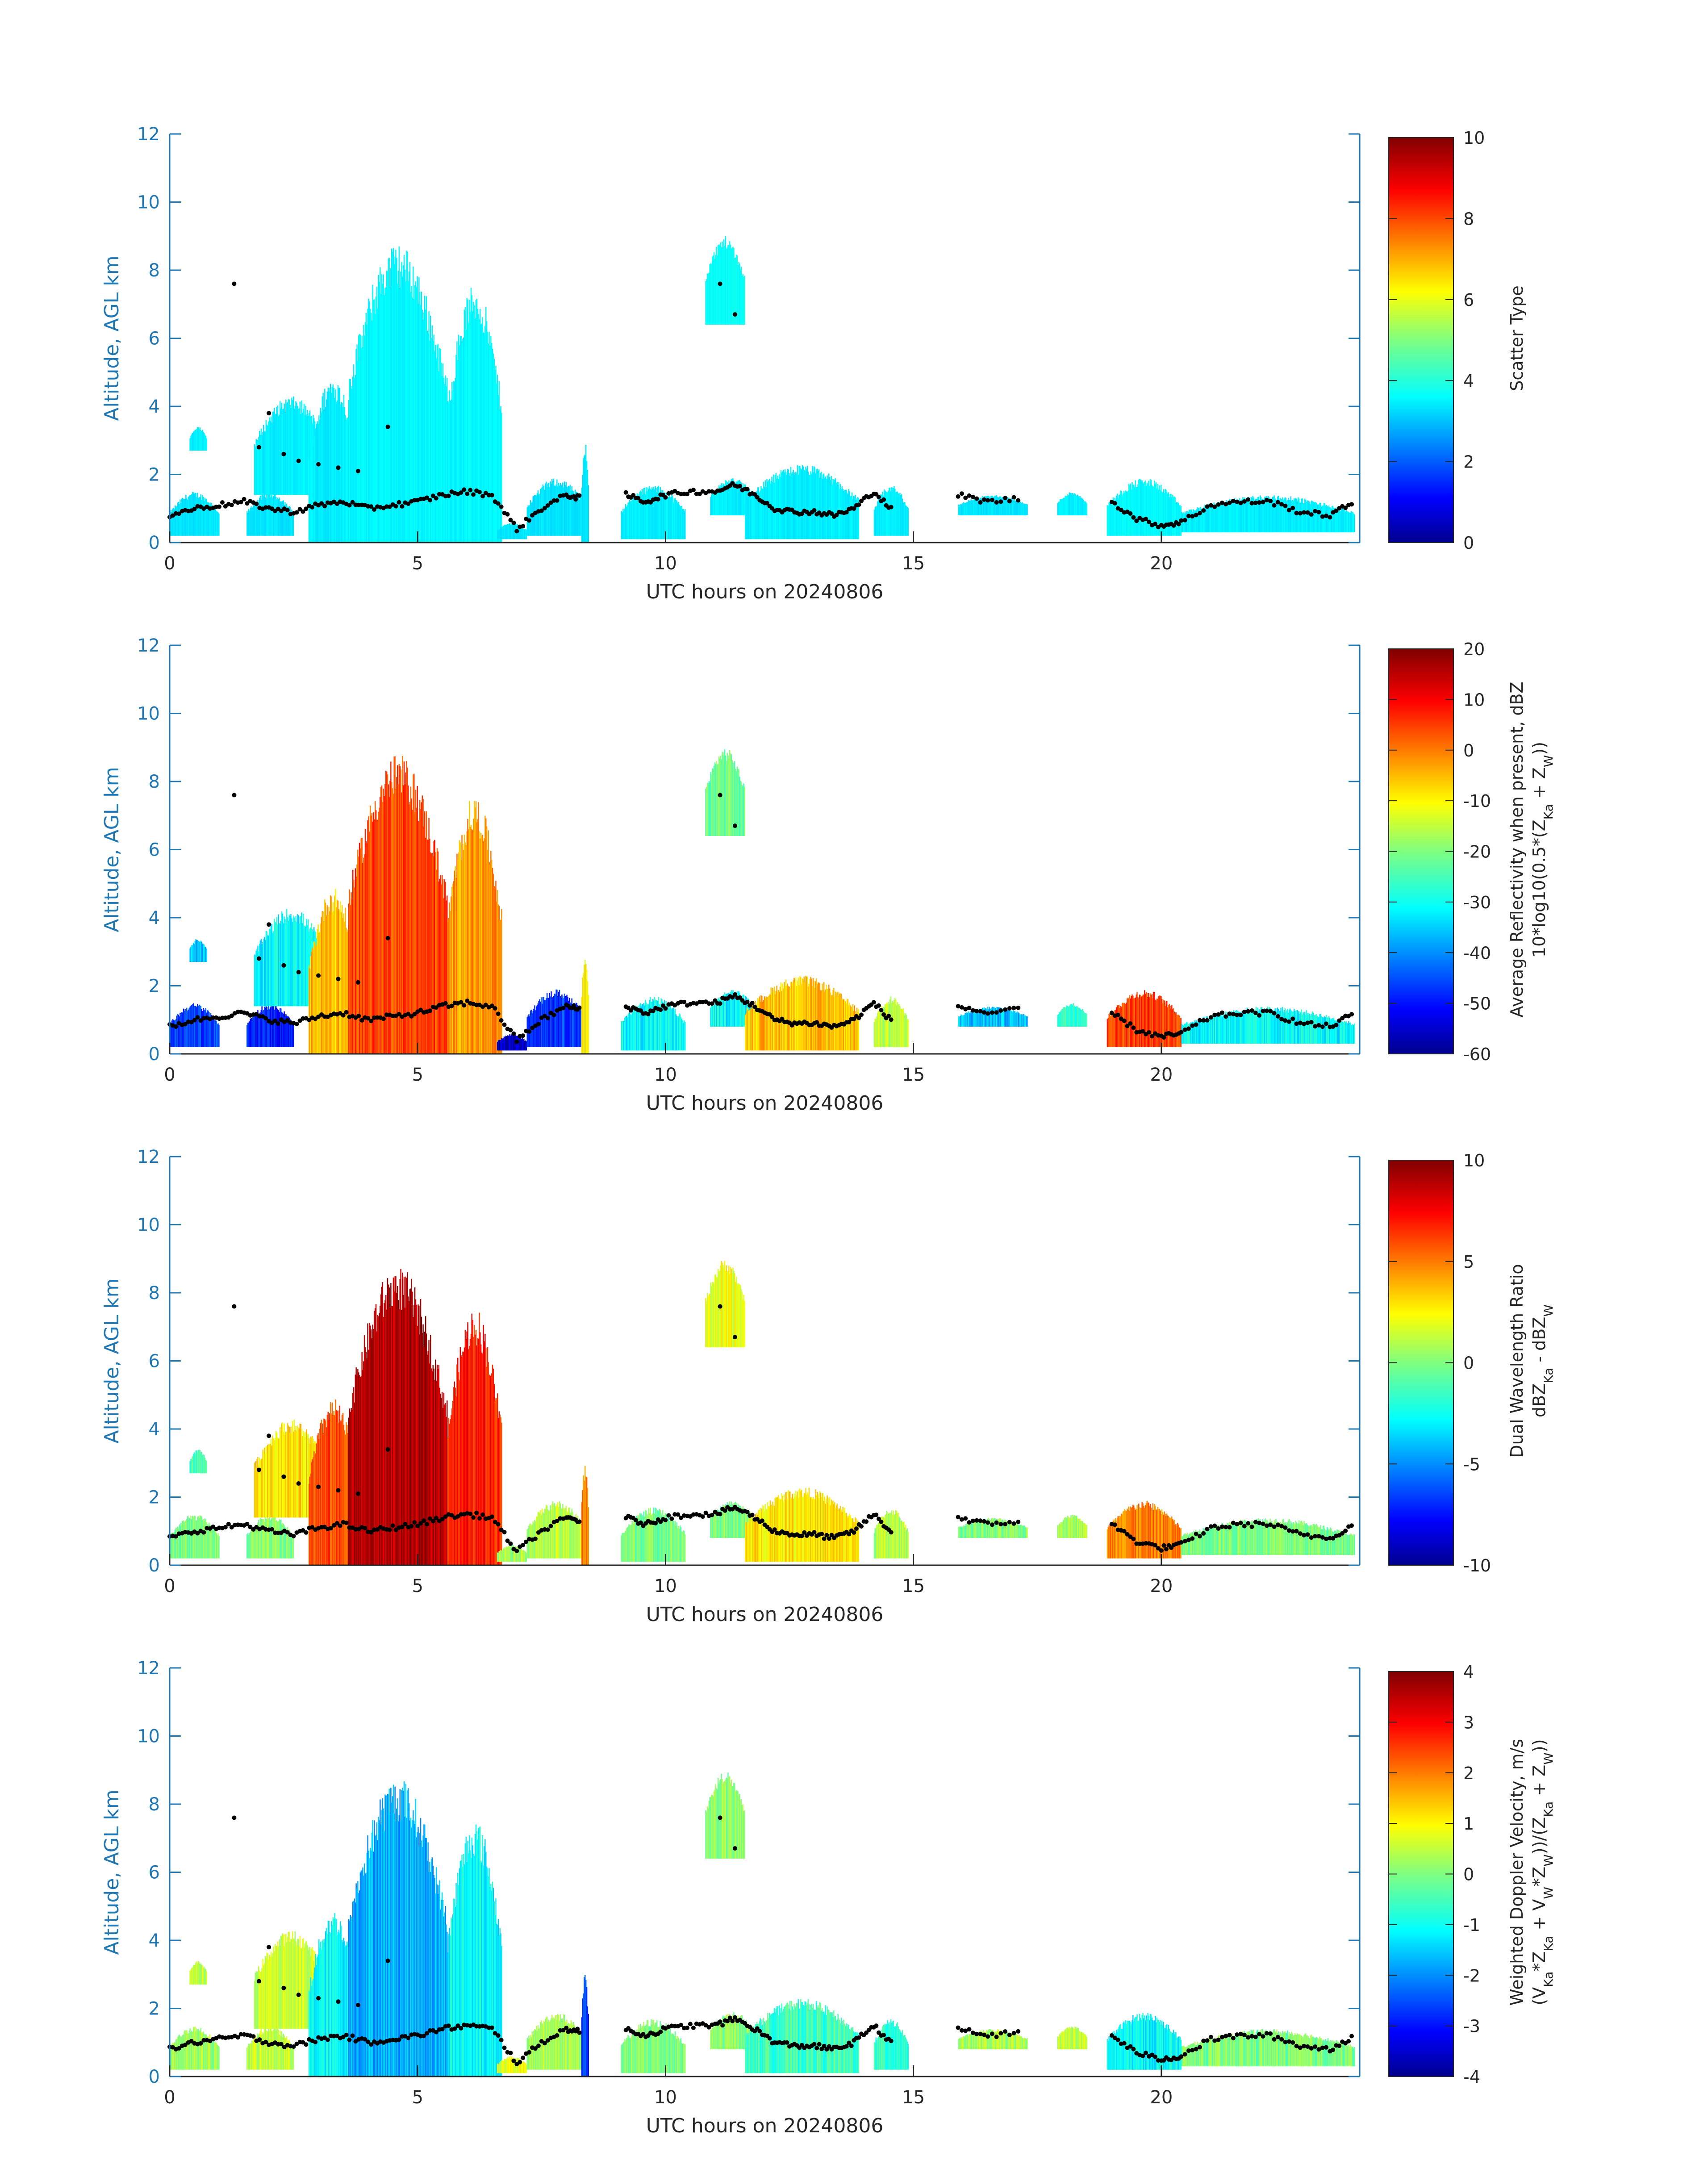  What do you see at coordinates (148, 645) in the screenshot?
I see `y-tick-label: 12` at bounding box center [148, 645].